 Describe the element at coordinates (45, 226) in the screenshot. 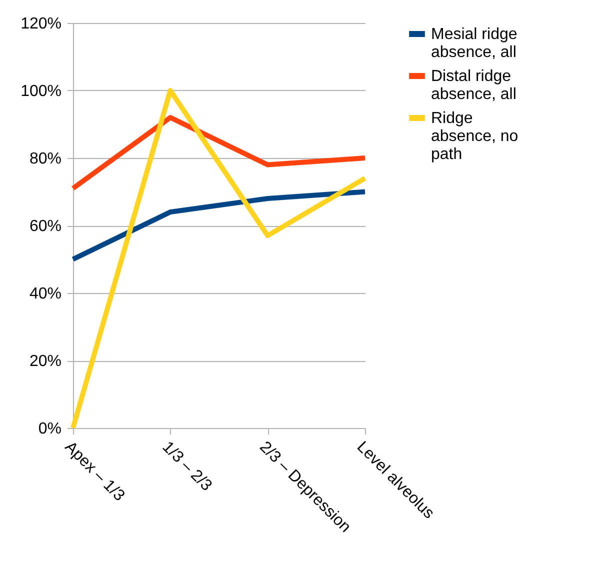

I see `y-tick-label: 60%` at that location.